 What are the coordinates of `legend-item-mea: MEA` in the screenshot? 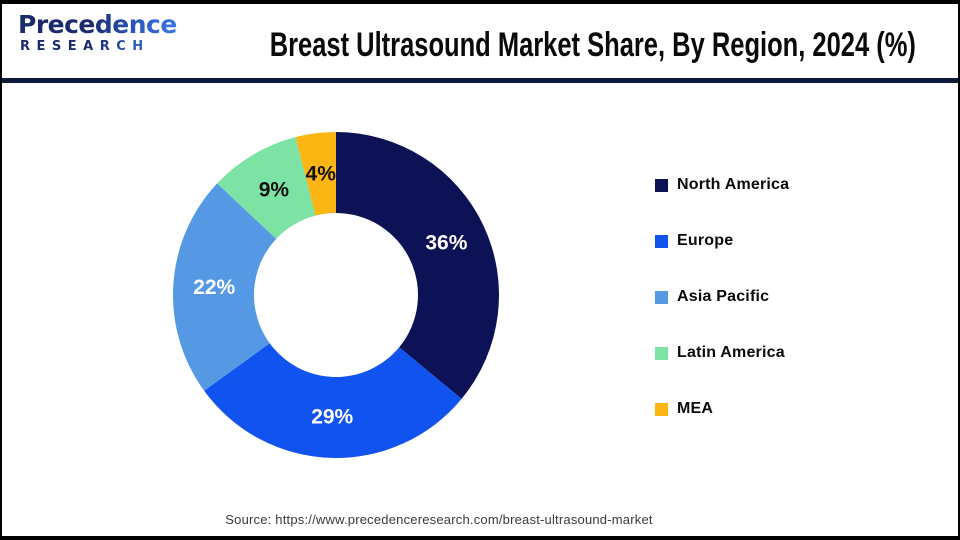 It's located at (722, 409).